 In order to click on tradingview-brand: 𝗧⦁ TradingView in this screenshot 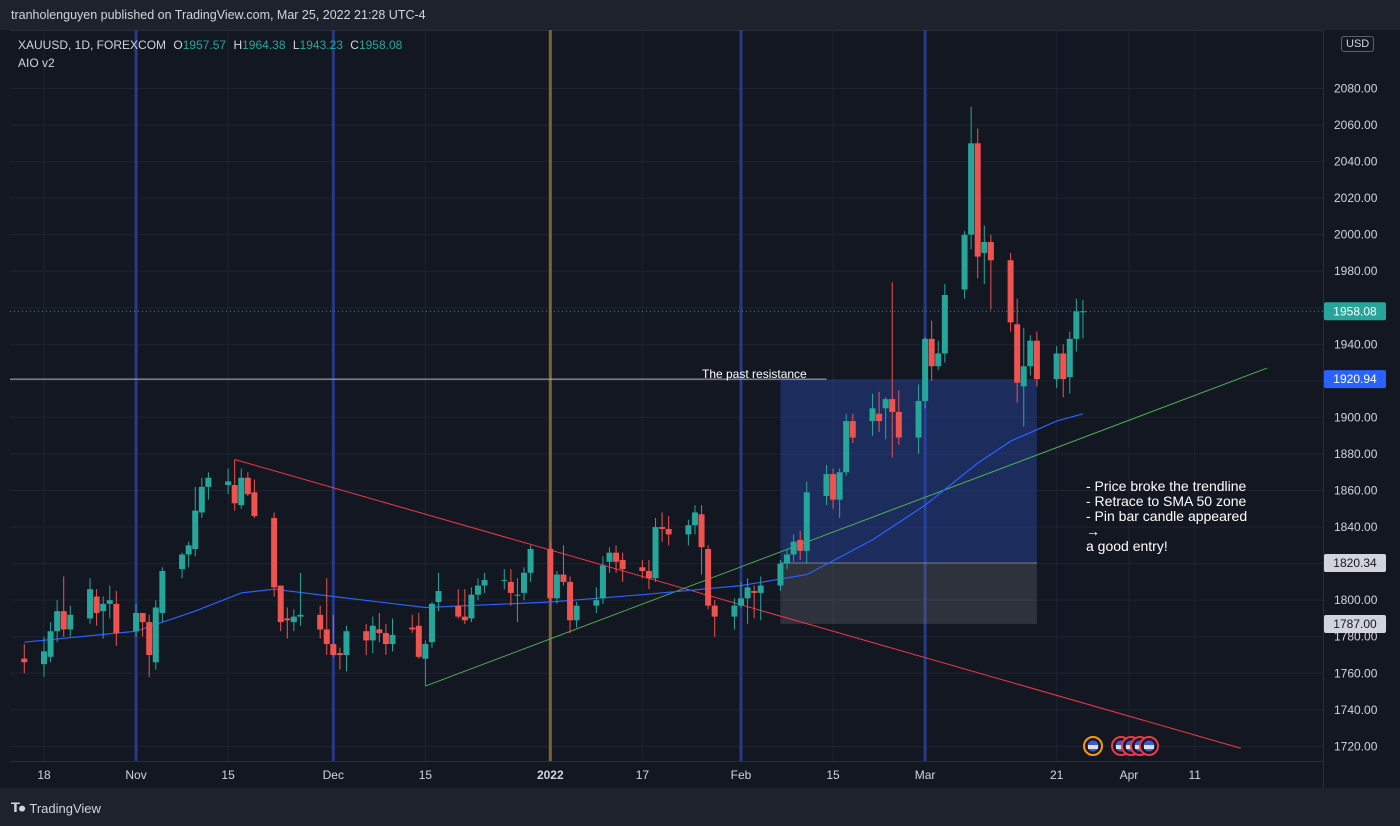, I will do `click(56, 808)`.